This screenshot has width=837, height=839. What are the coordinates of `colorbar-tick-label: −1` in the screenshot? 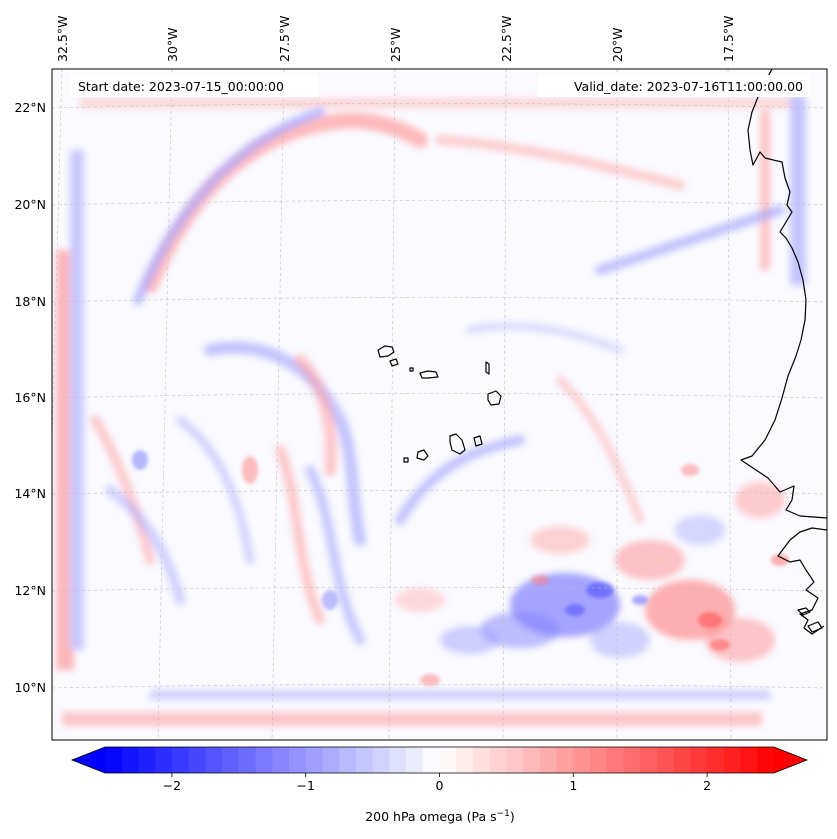 It's located at (305, 785).